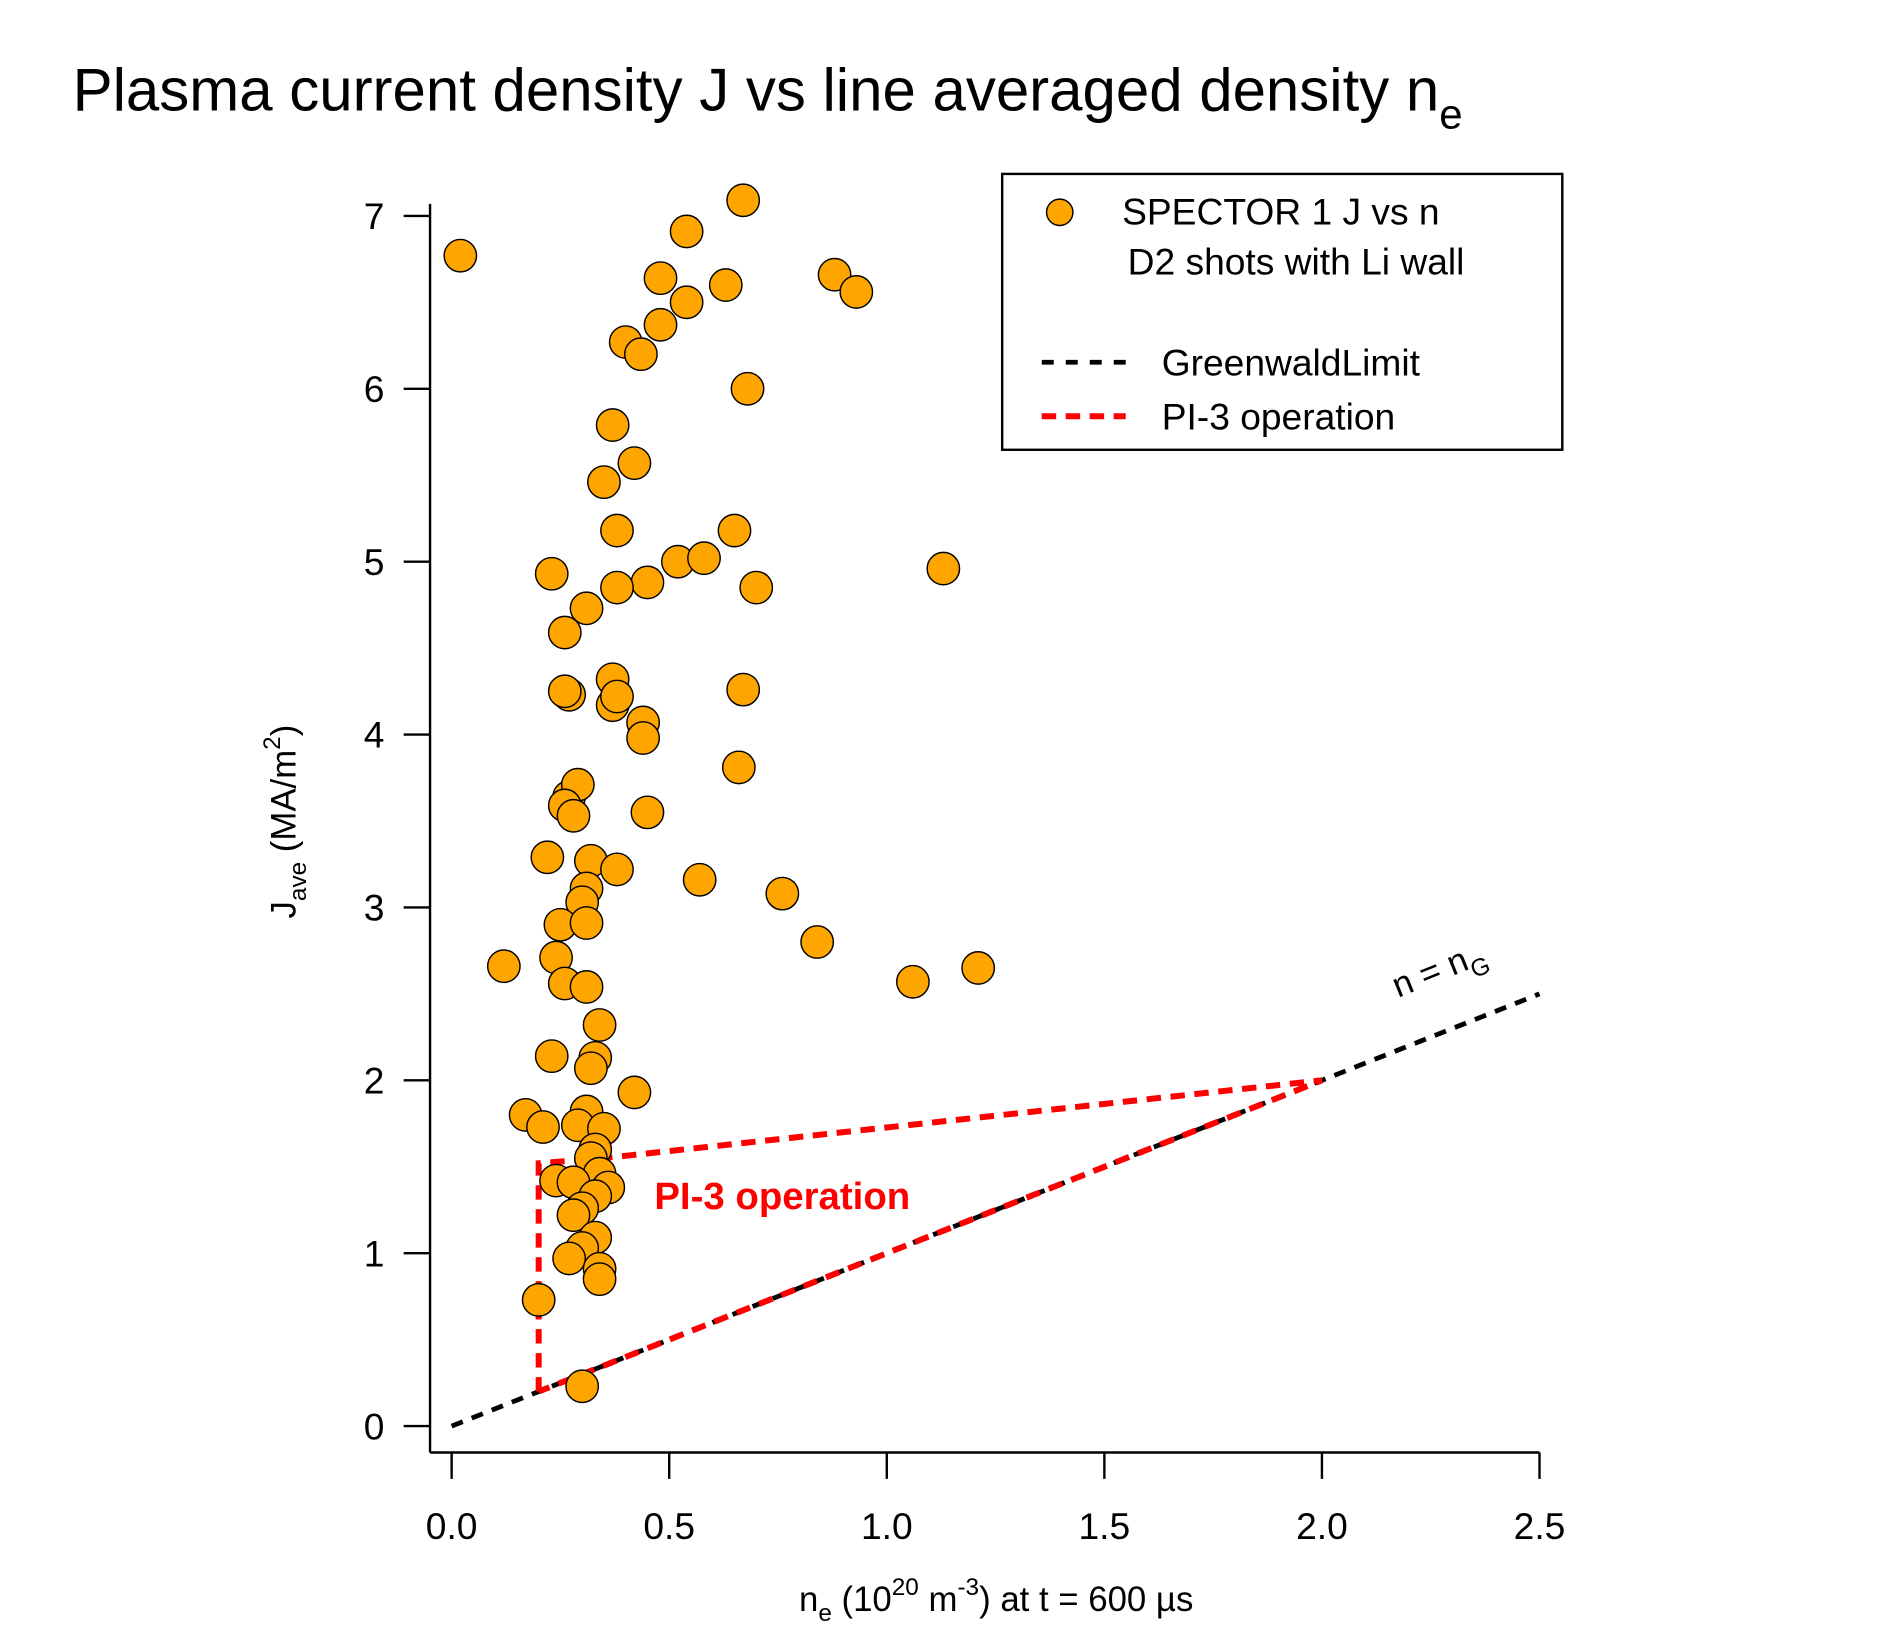  Describe the element at coordinates (272, 743) in the screenshot. I see `text-part: 2` at that location.